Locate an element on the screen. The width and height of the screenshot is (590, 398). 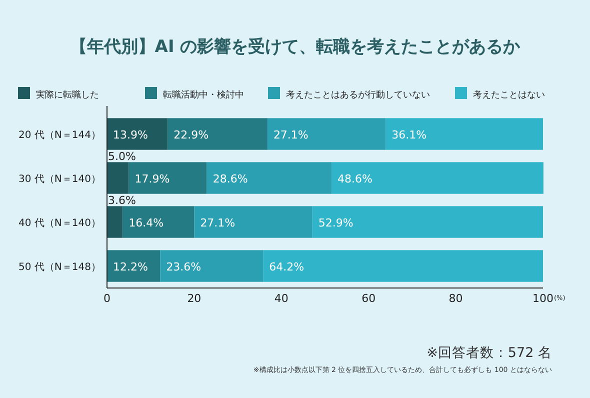
data-label: 12.2% is located at coordinates (130, 267).